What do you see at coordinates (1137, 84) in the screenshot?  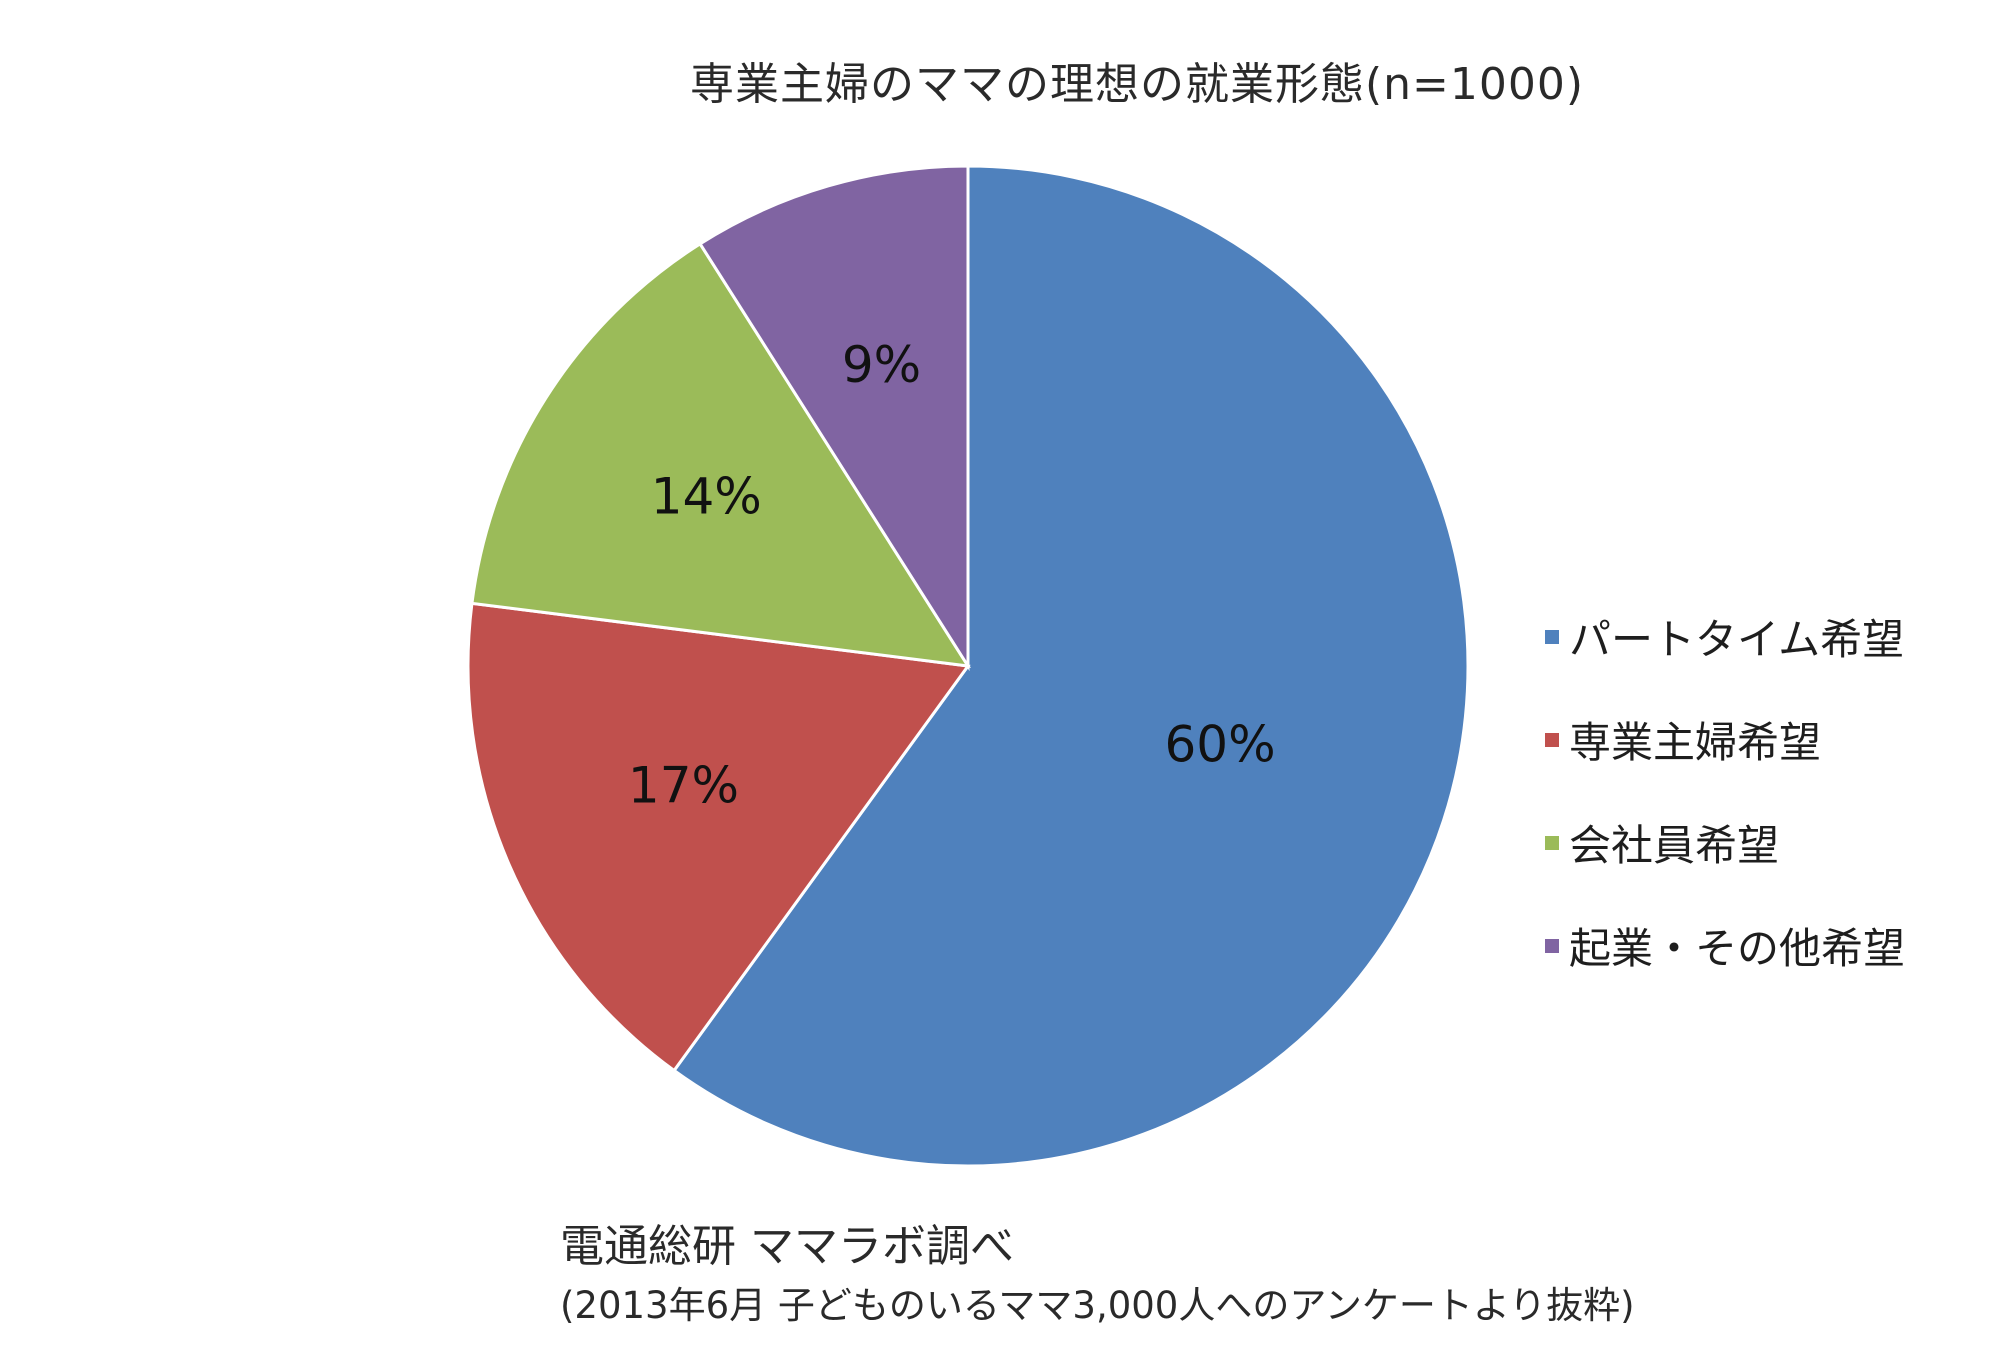 I see `chart-title: 専業主婦のママの理想の就業形態(n=1000)` at bounding box center [1137, 84].